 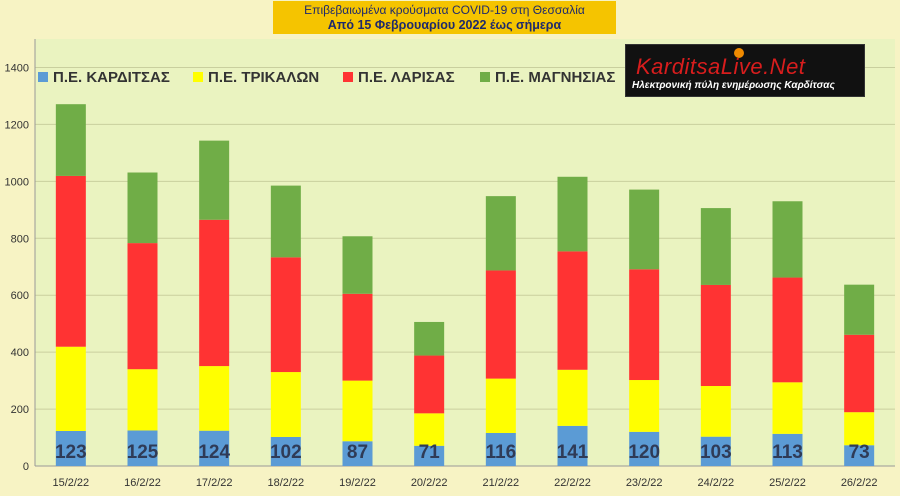 What do you see at coordinates (285, 483) in the screenshot?
I see `x-tick-label: 18/2/22` at bounding box center [285, 483].